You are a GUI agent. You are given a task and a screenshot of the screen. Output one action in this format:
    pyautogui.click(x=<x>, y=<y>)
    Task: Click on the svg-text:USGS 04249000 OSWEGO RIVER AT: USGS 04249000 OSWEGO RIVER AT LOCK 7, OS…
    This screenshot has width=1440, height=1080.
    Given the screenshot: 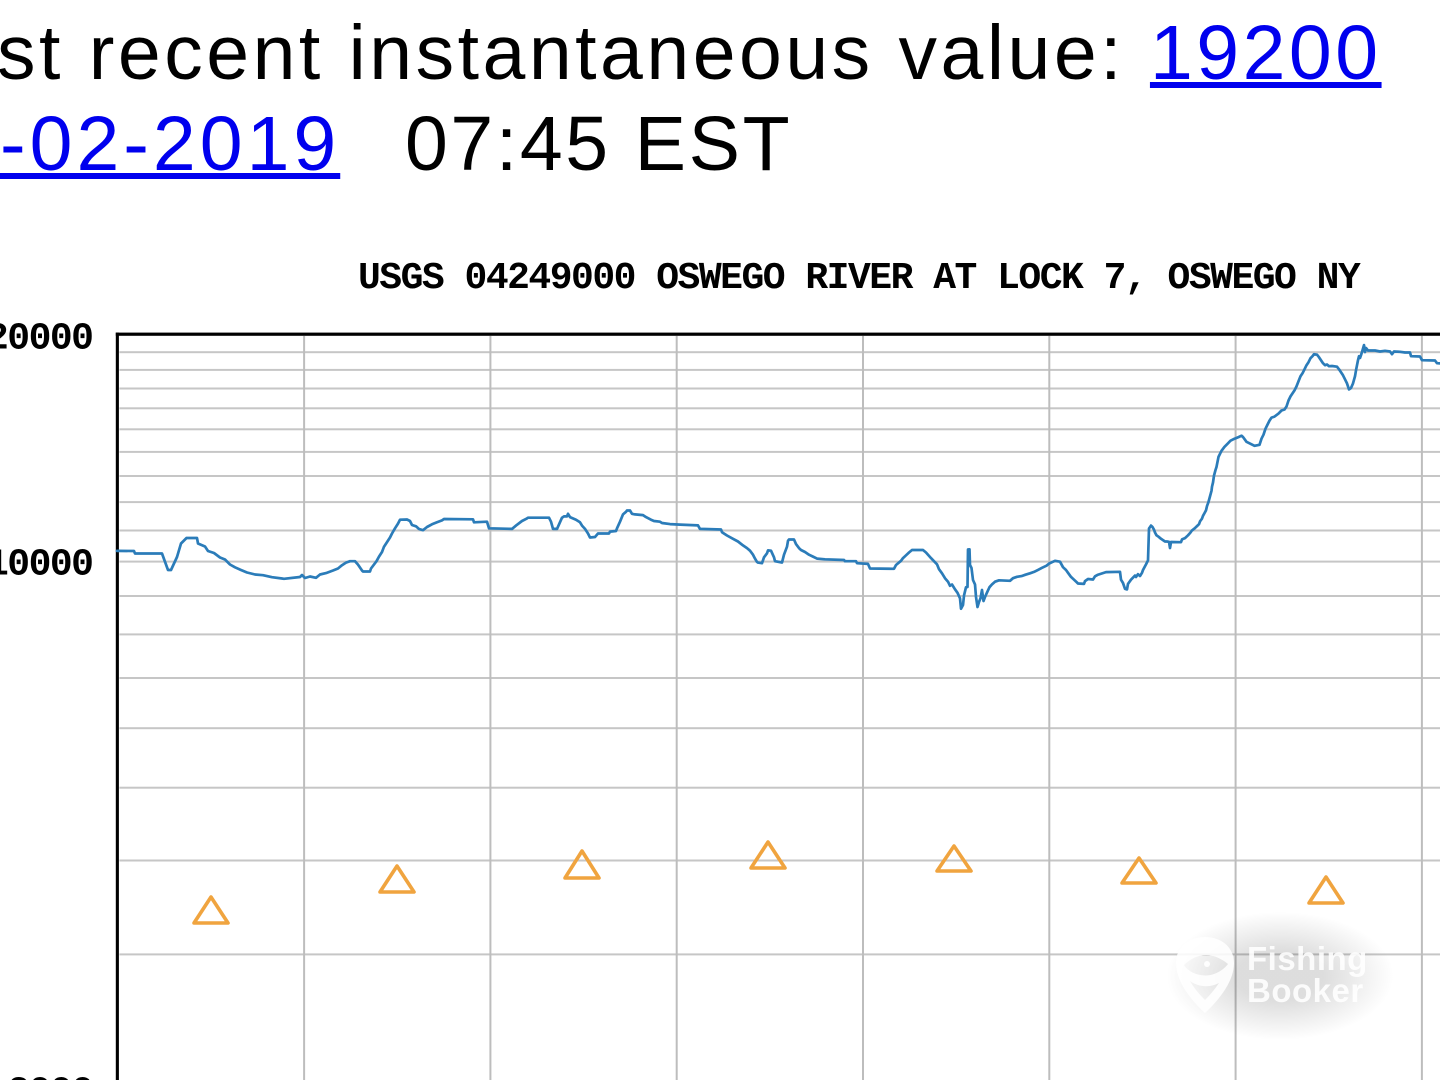 What is the action you would take?
    pyautogui.click(x=859, y=278)
    